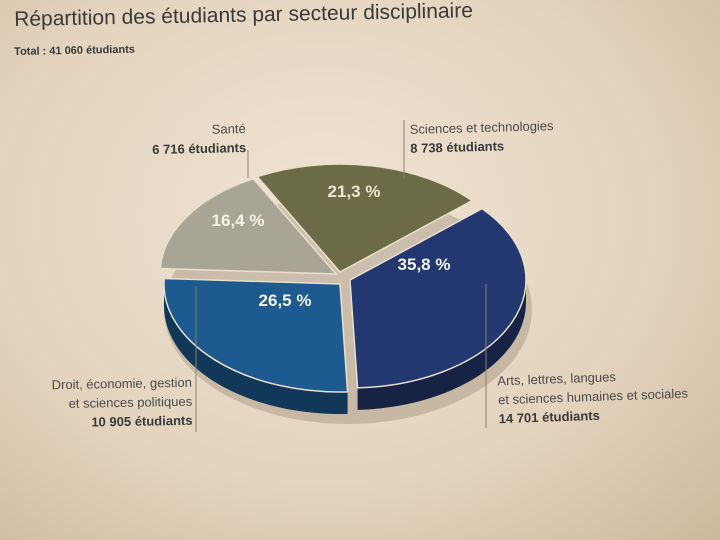  What do you see at coordinates (364, 218) in the screenshot?
I see `pie-slice-sciences` at bounding box center [364, 218].